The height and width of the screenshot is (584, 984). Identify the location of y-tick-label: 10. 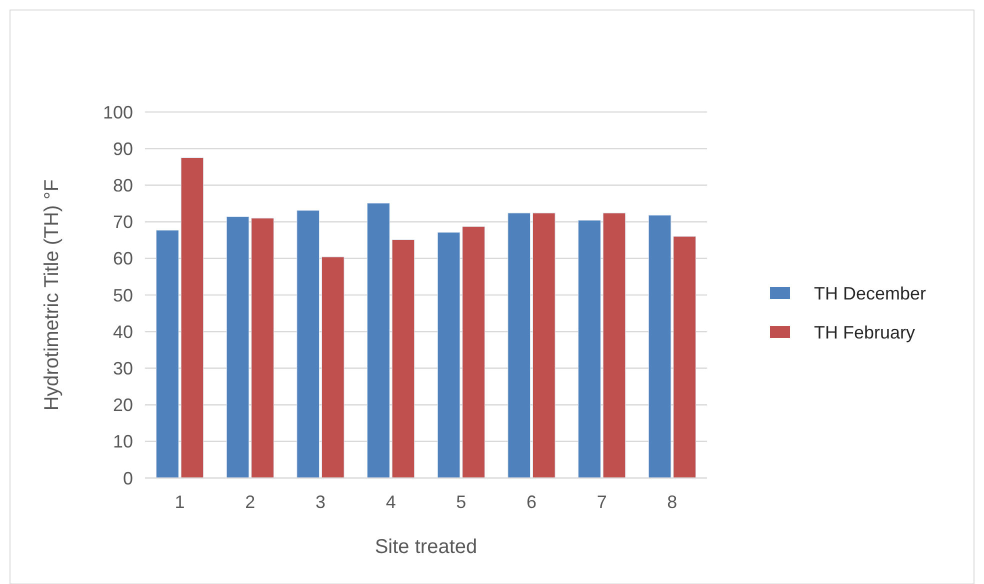
(122, 442).